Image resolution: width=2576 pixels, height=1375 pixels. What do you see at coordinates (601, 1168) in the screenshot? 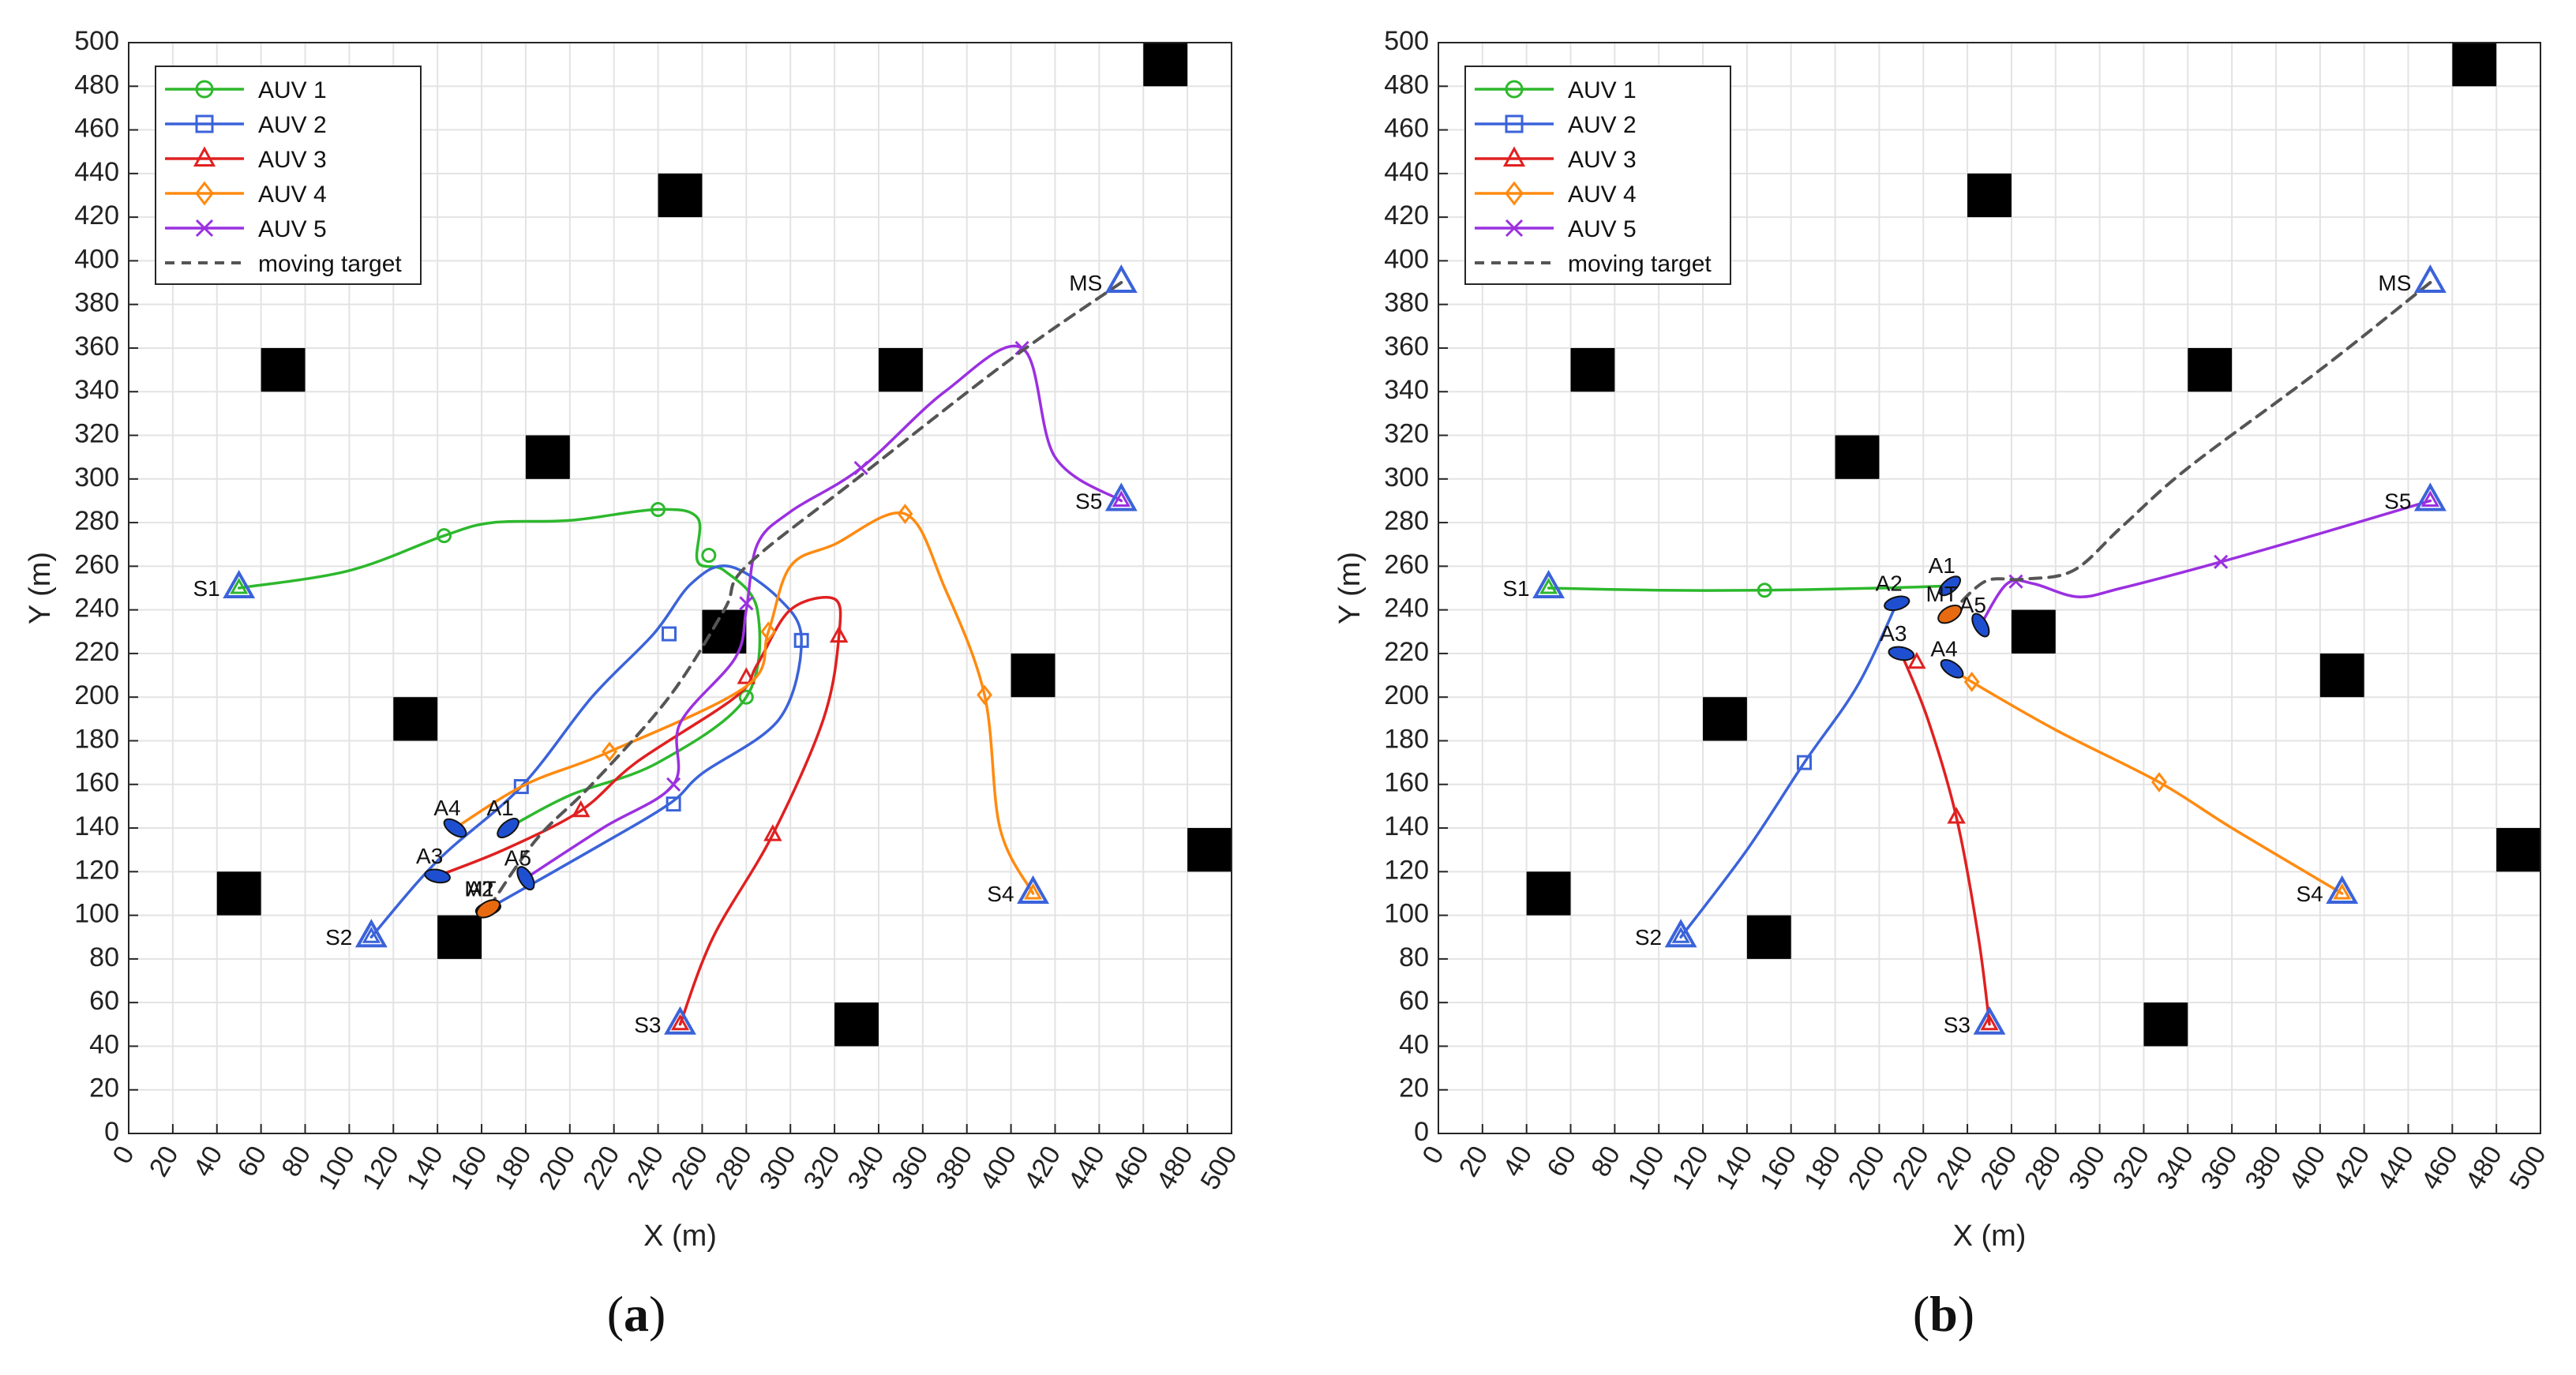
I see `x-tick-label: 220` at bounding box center [601, 1168].